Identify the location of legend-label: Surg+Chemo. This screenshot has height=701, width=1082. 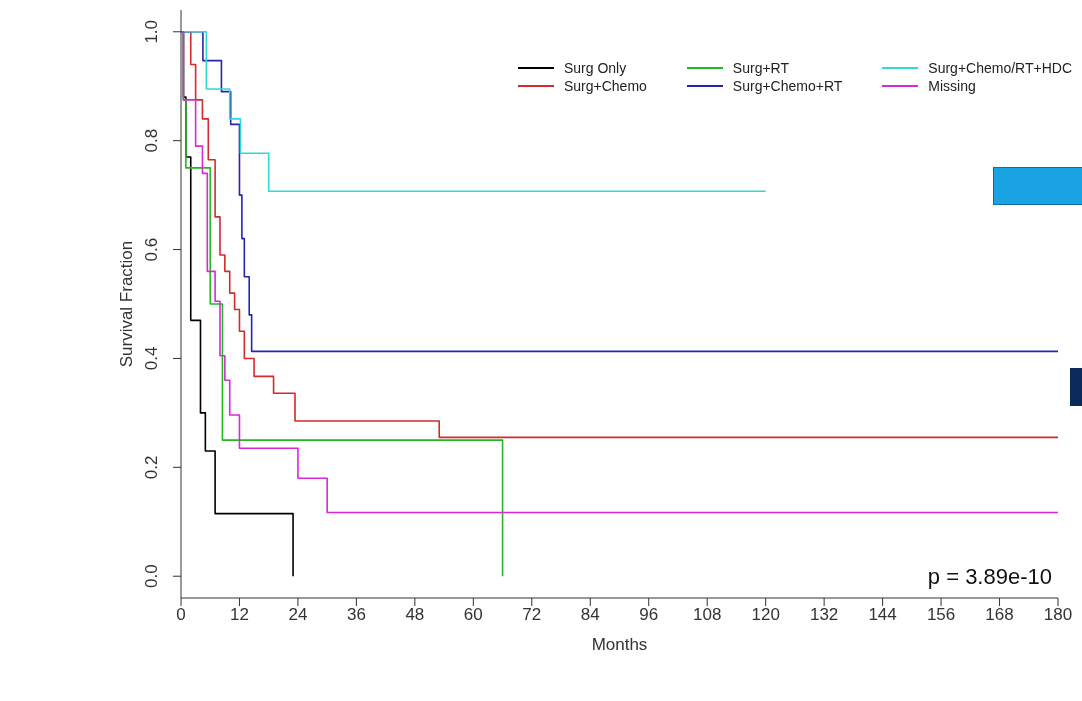
(605, 86).